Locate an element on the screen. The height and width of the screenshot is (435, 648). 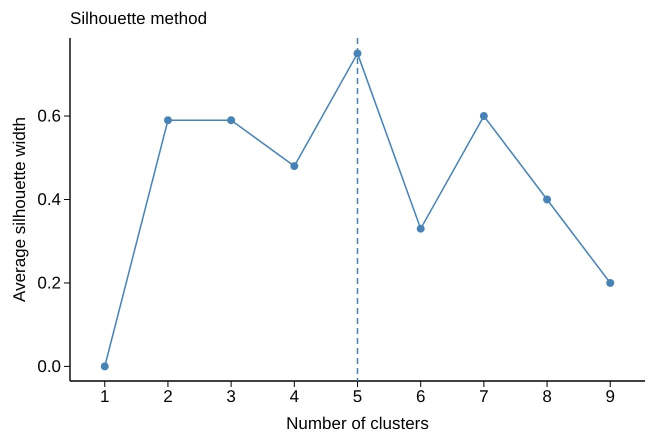
x-tick-label: 3 is located at coordinates (231, 396).